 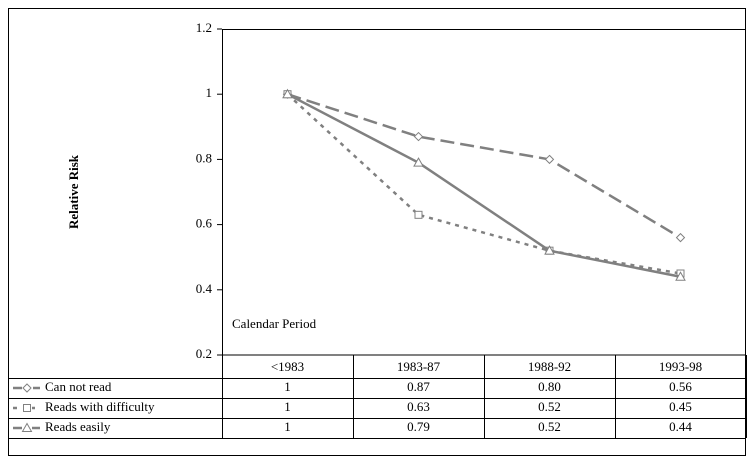 I want to click on y-tick-label: 0.4, so click(x=204, y=288).